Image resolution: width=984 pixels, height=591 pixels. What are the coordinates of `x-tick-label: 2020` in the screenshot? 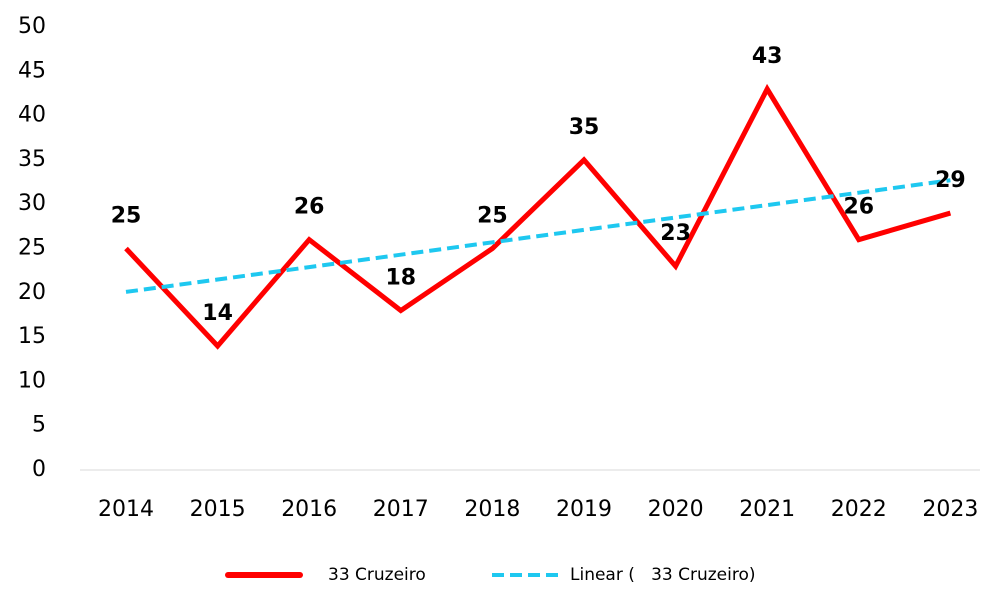 It's located at (676, 509).